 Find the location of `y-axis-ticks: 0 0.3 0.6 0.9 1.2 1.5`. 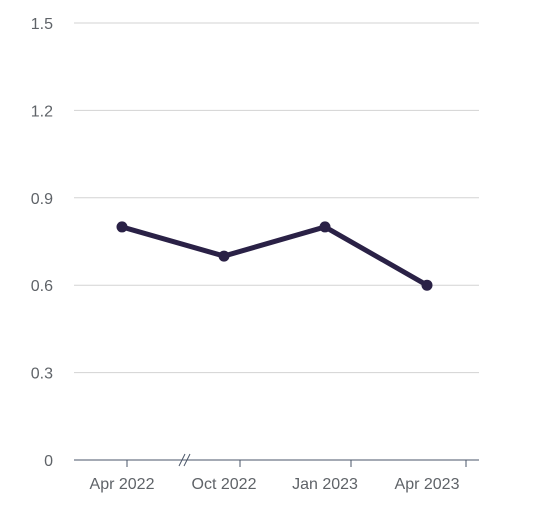

y-axis-ticks: 0 0.3 0.6 0.9 1.2 1.5 is located at coordinates (42, 243).